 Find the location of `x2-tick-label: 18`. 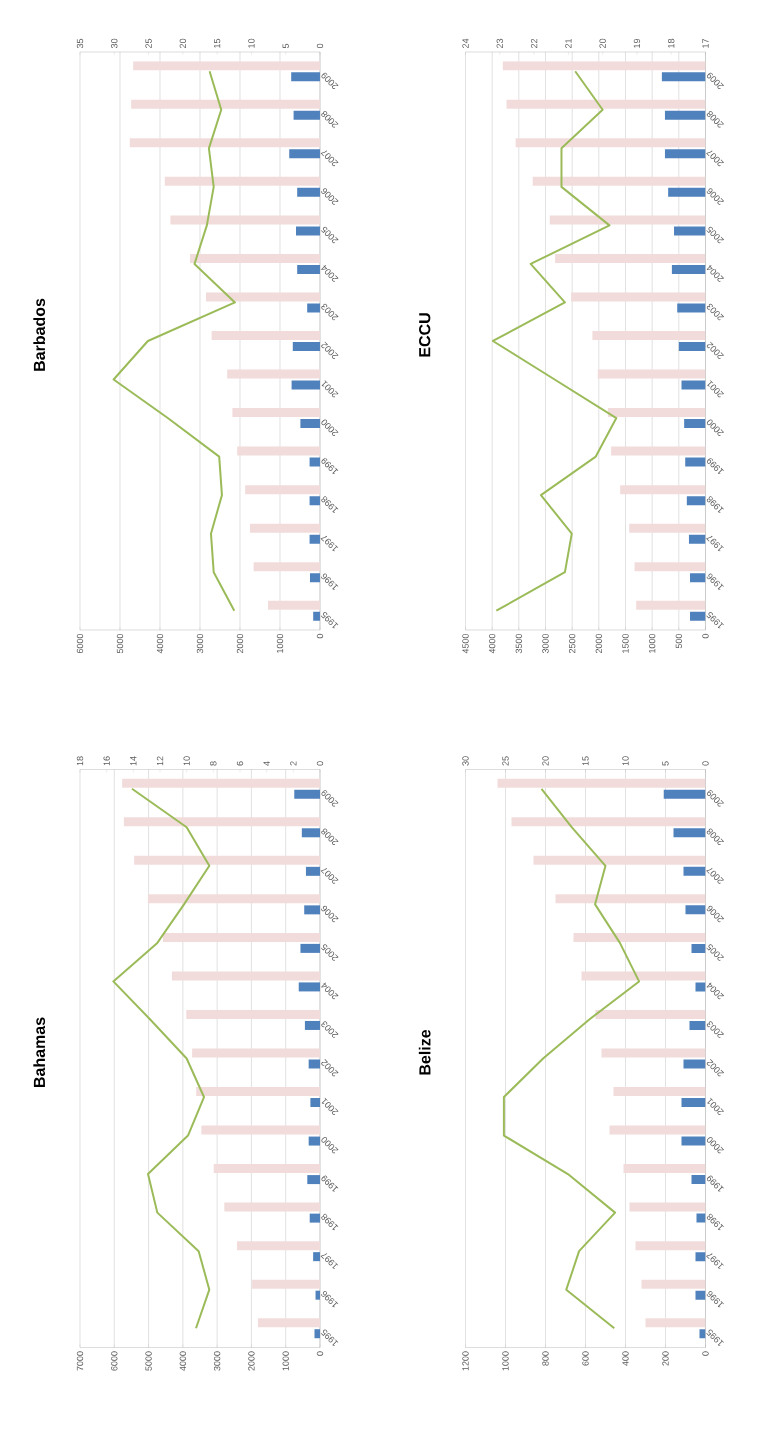

x2-tick-label: 18 is located at coordinates (80, 761).